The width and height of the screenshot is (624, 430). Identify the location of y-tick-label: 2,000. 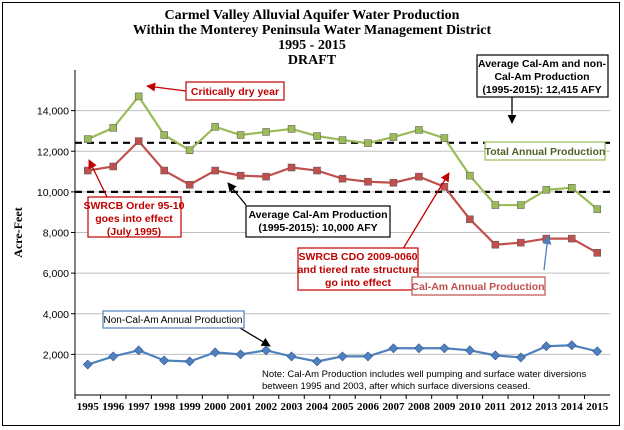
(56, 355).